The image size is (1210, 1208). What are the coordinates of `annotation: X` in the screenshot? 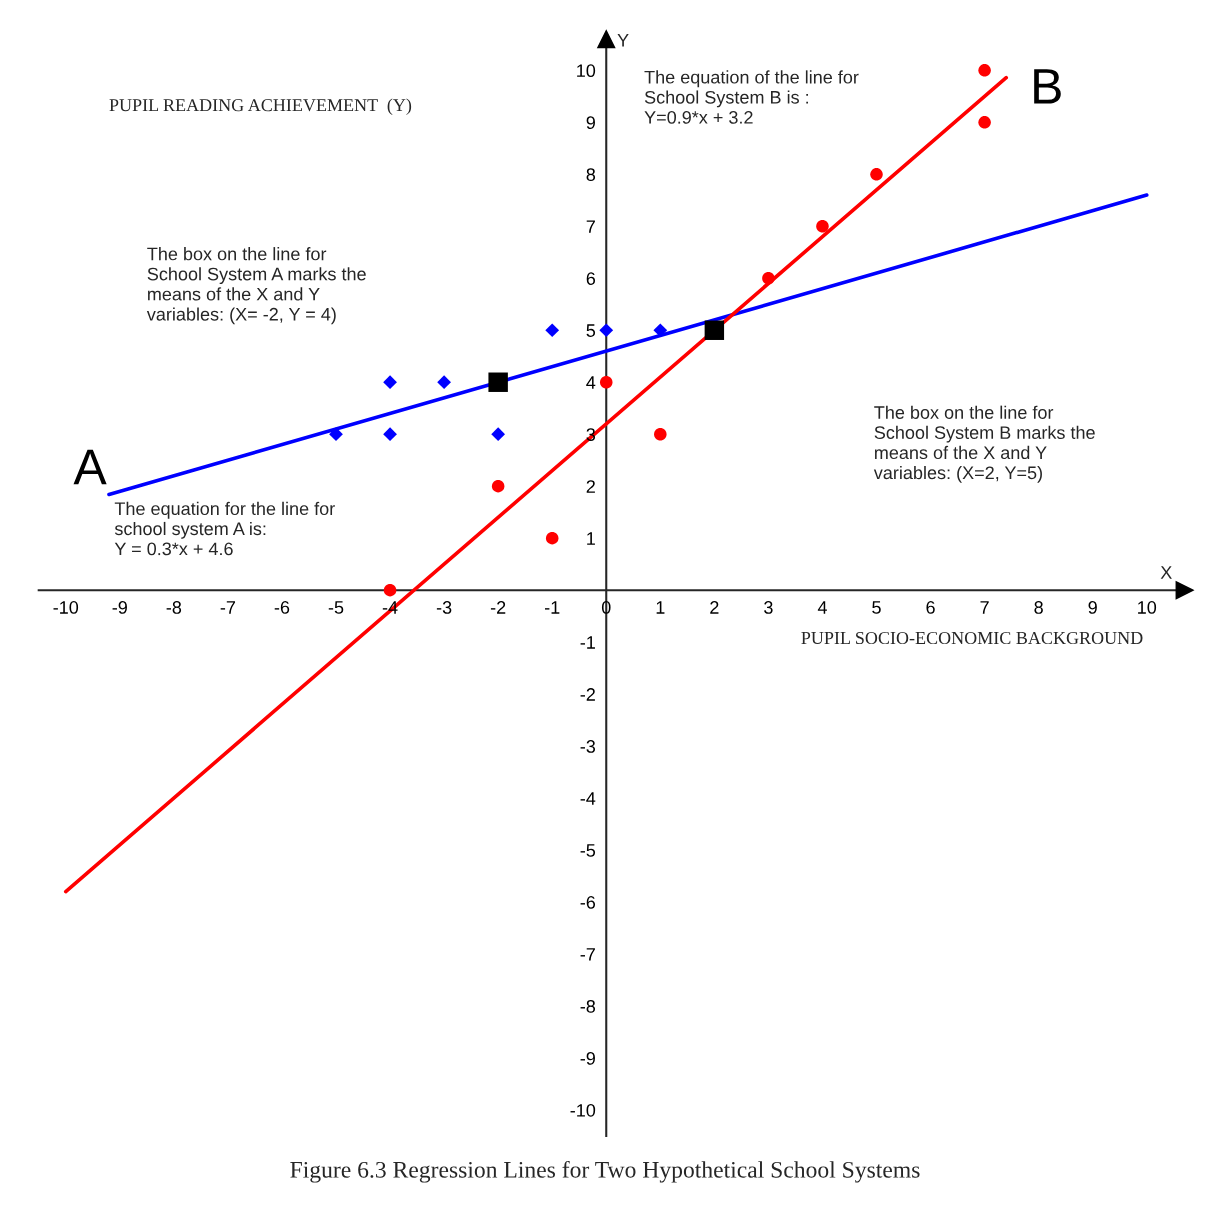 It's located at (1166, 572).